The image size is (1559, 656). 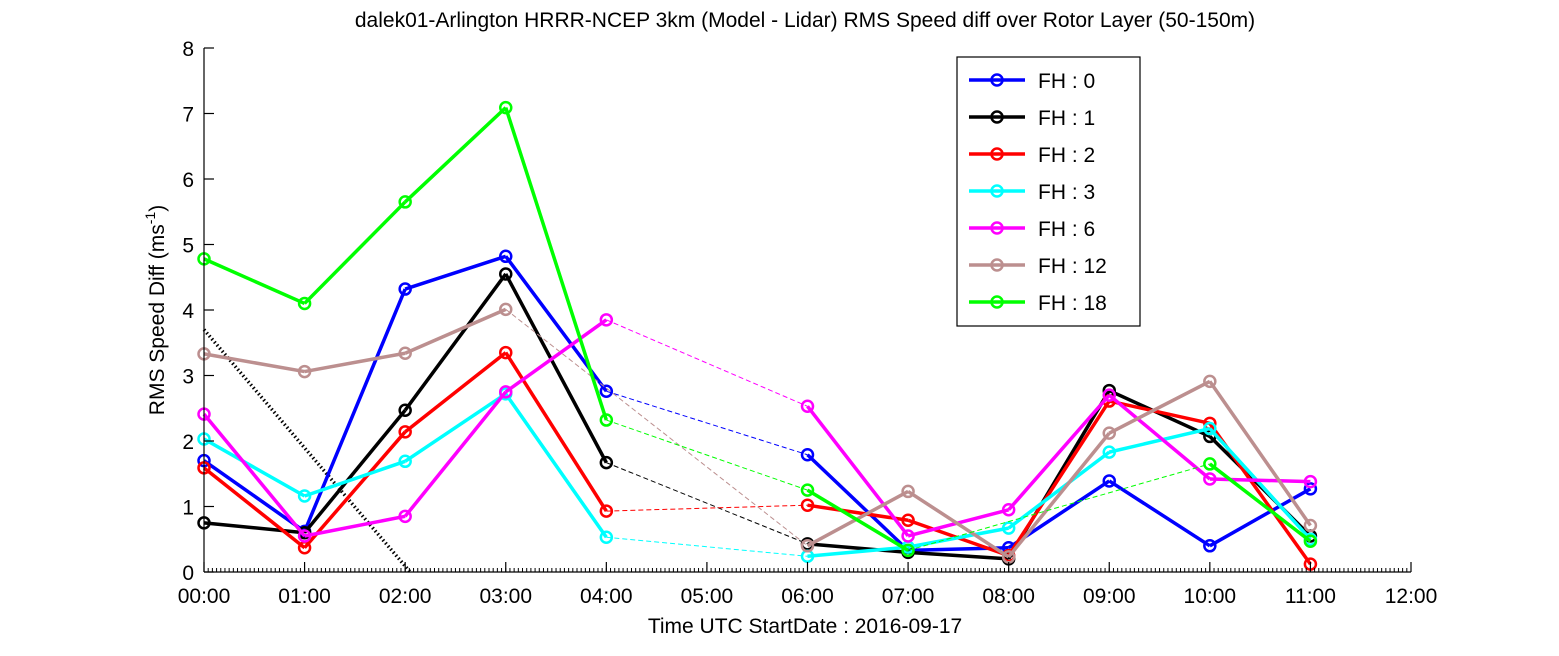 I want to click on x-tick-label: 09:00, so click(x=1109, y=596).